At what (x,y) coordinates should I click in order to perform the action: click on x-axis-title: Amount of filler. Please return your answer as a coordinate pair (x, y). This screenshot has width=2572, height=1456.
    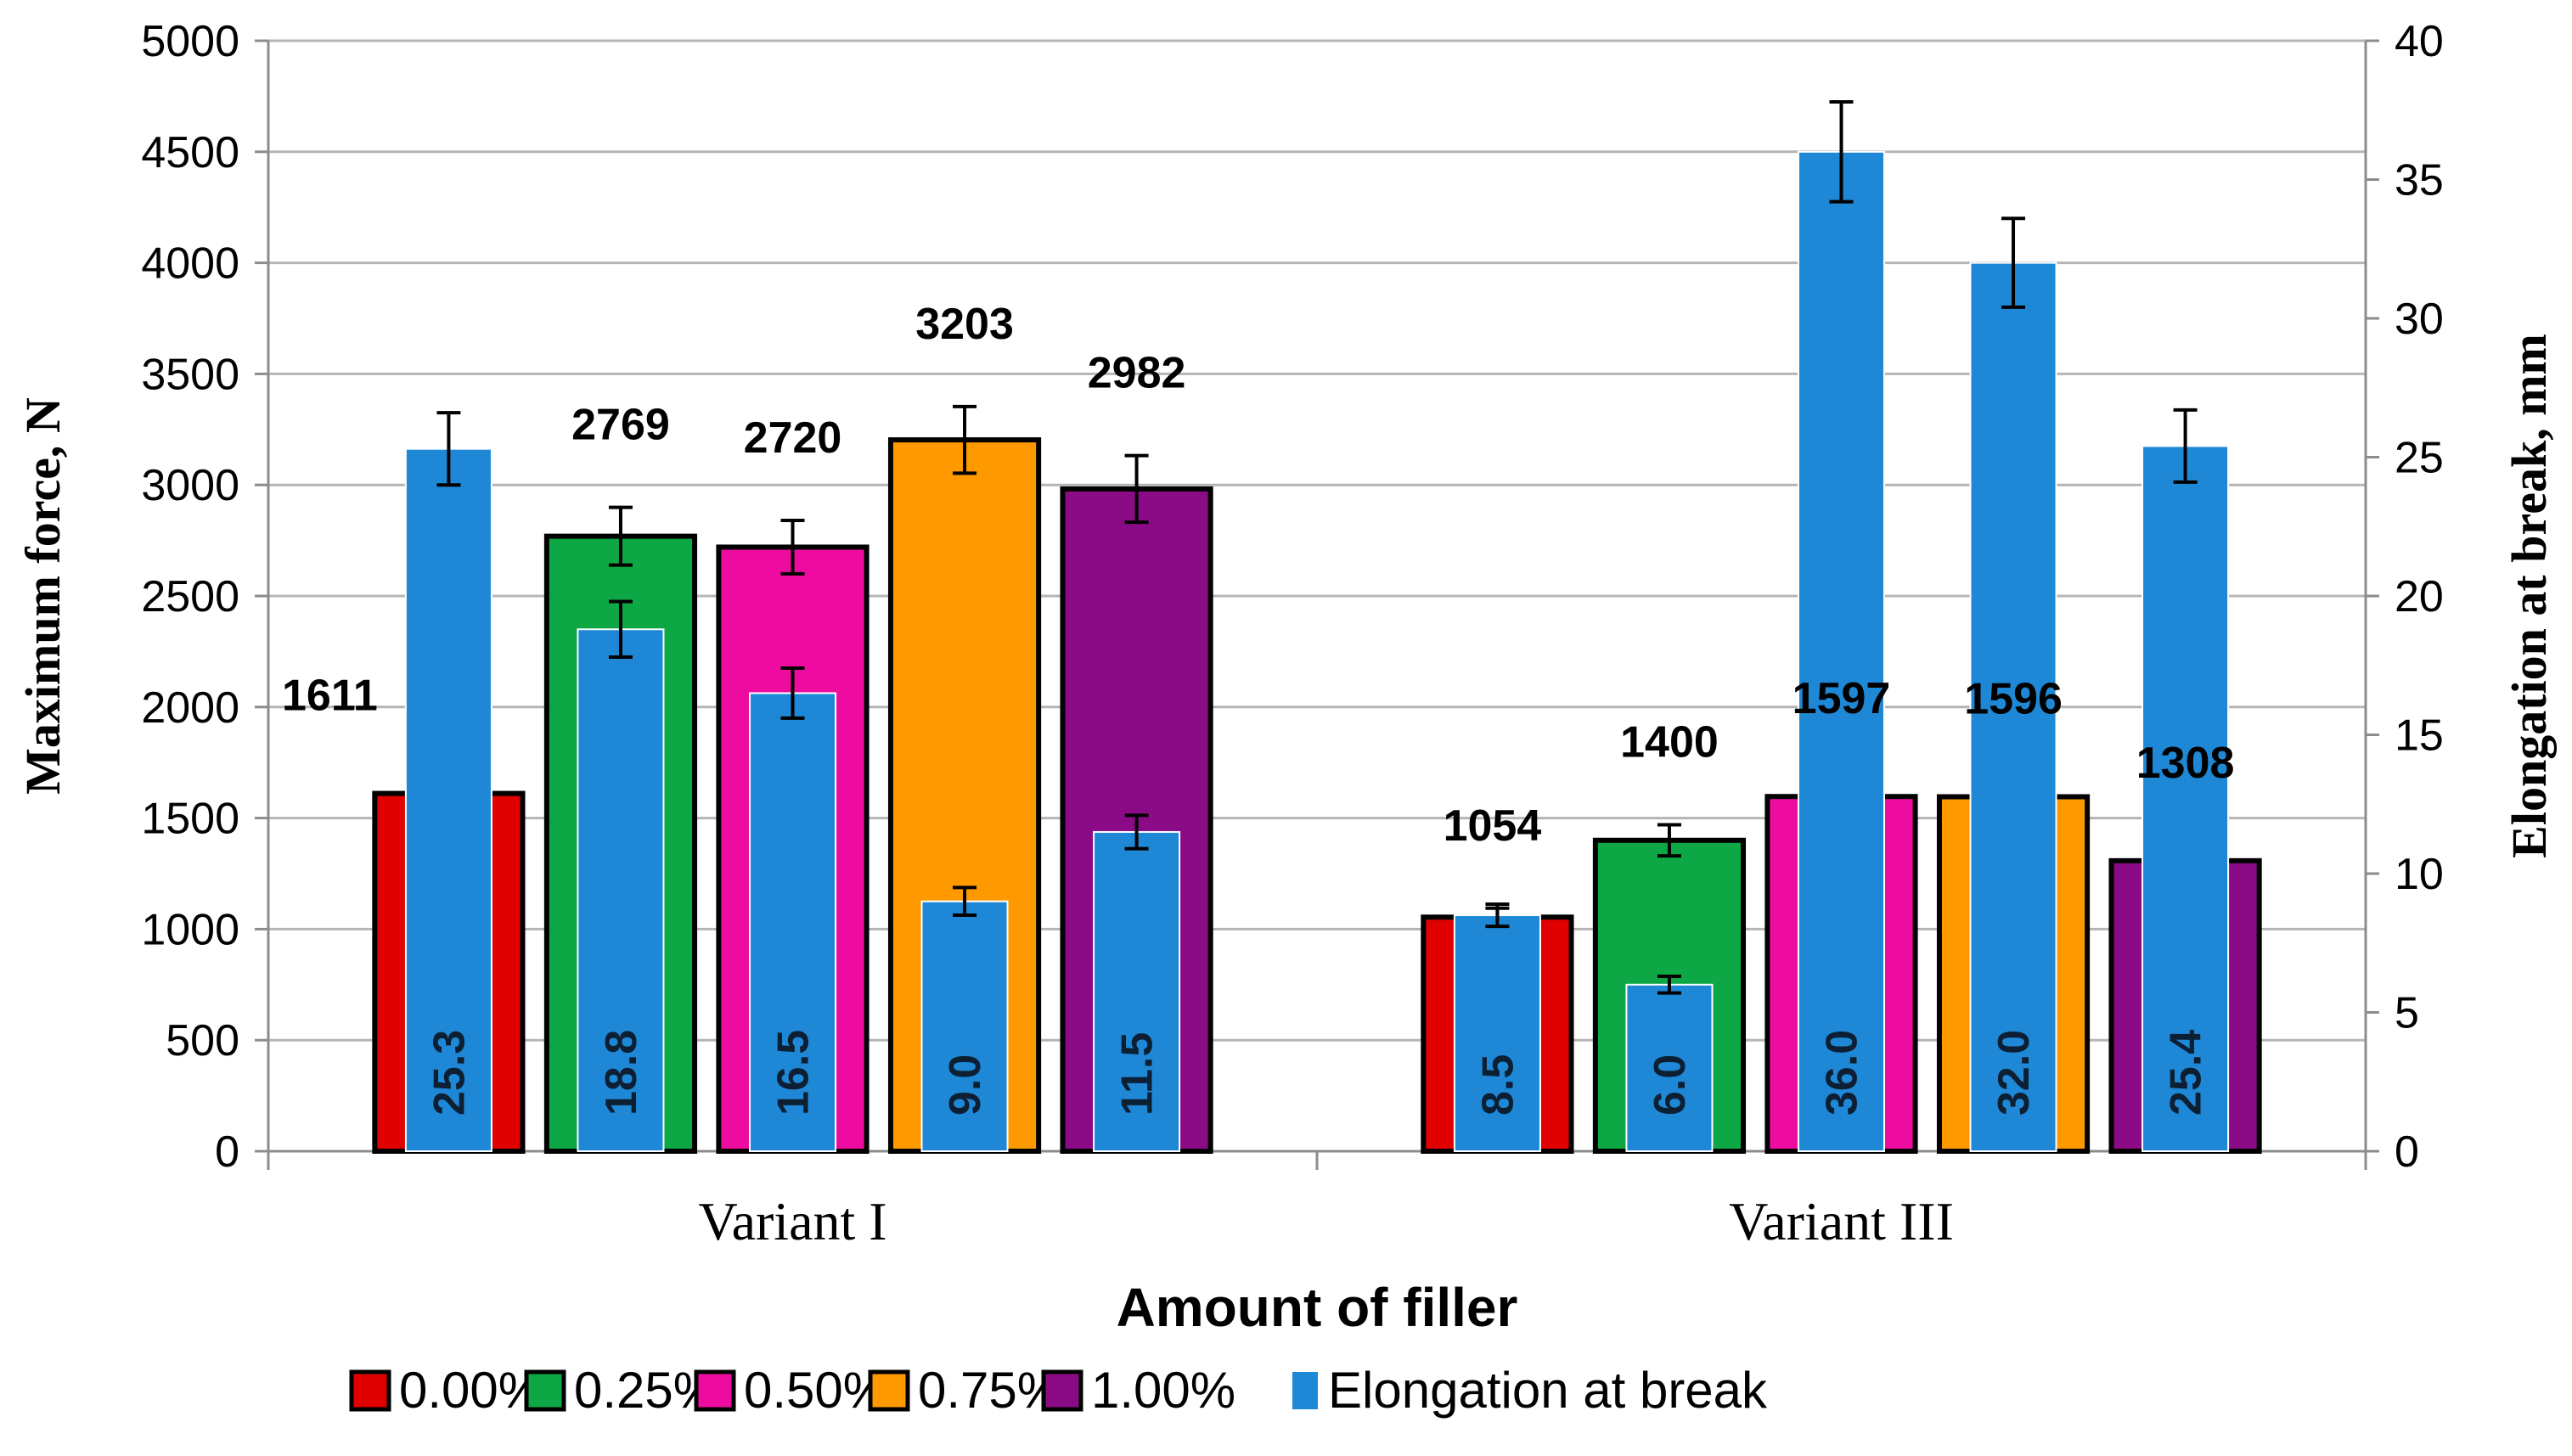
    Looking at the image, I should click on (1318, 1307).